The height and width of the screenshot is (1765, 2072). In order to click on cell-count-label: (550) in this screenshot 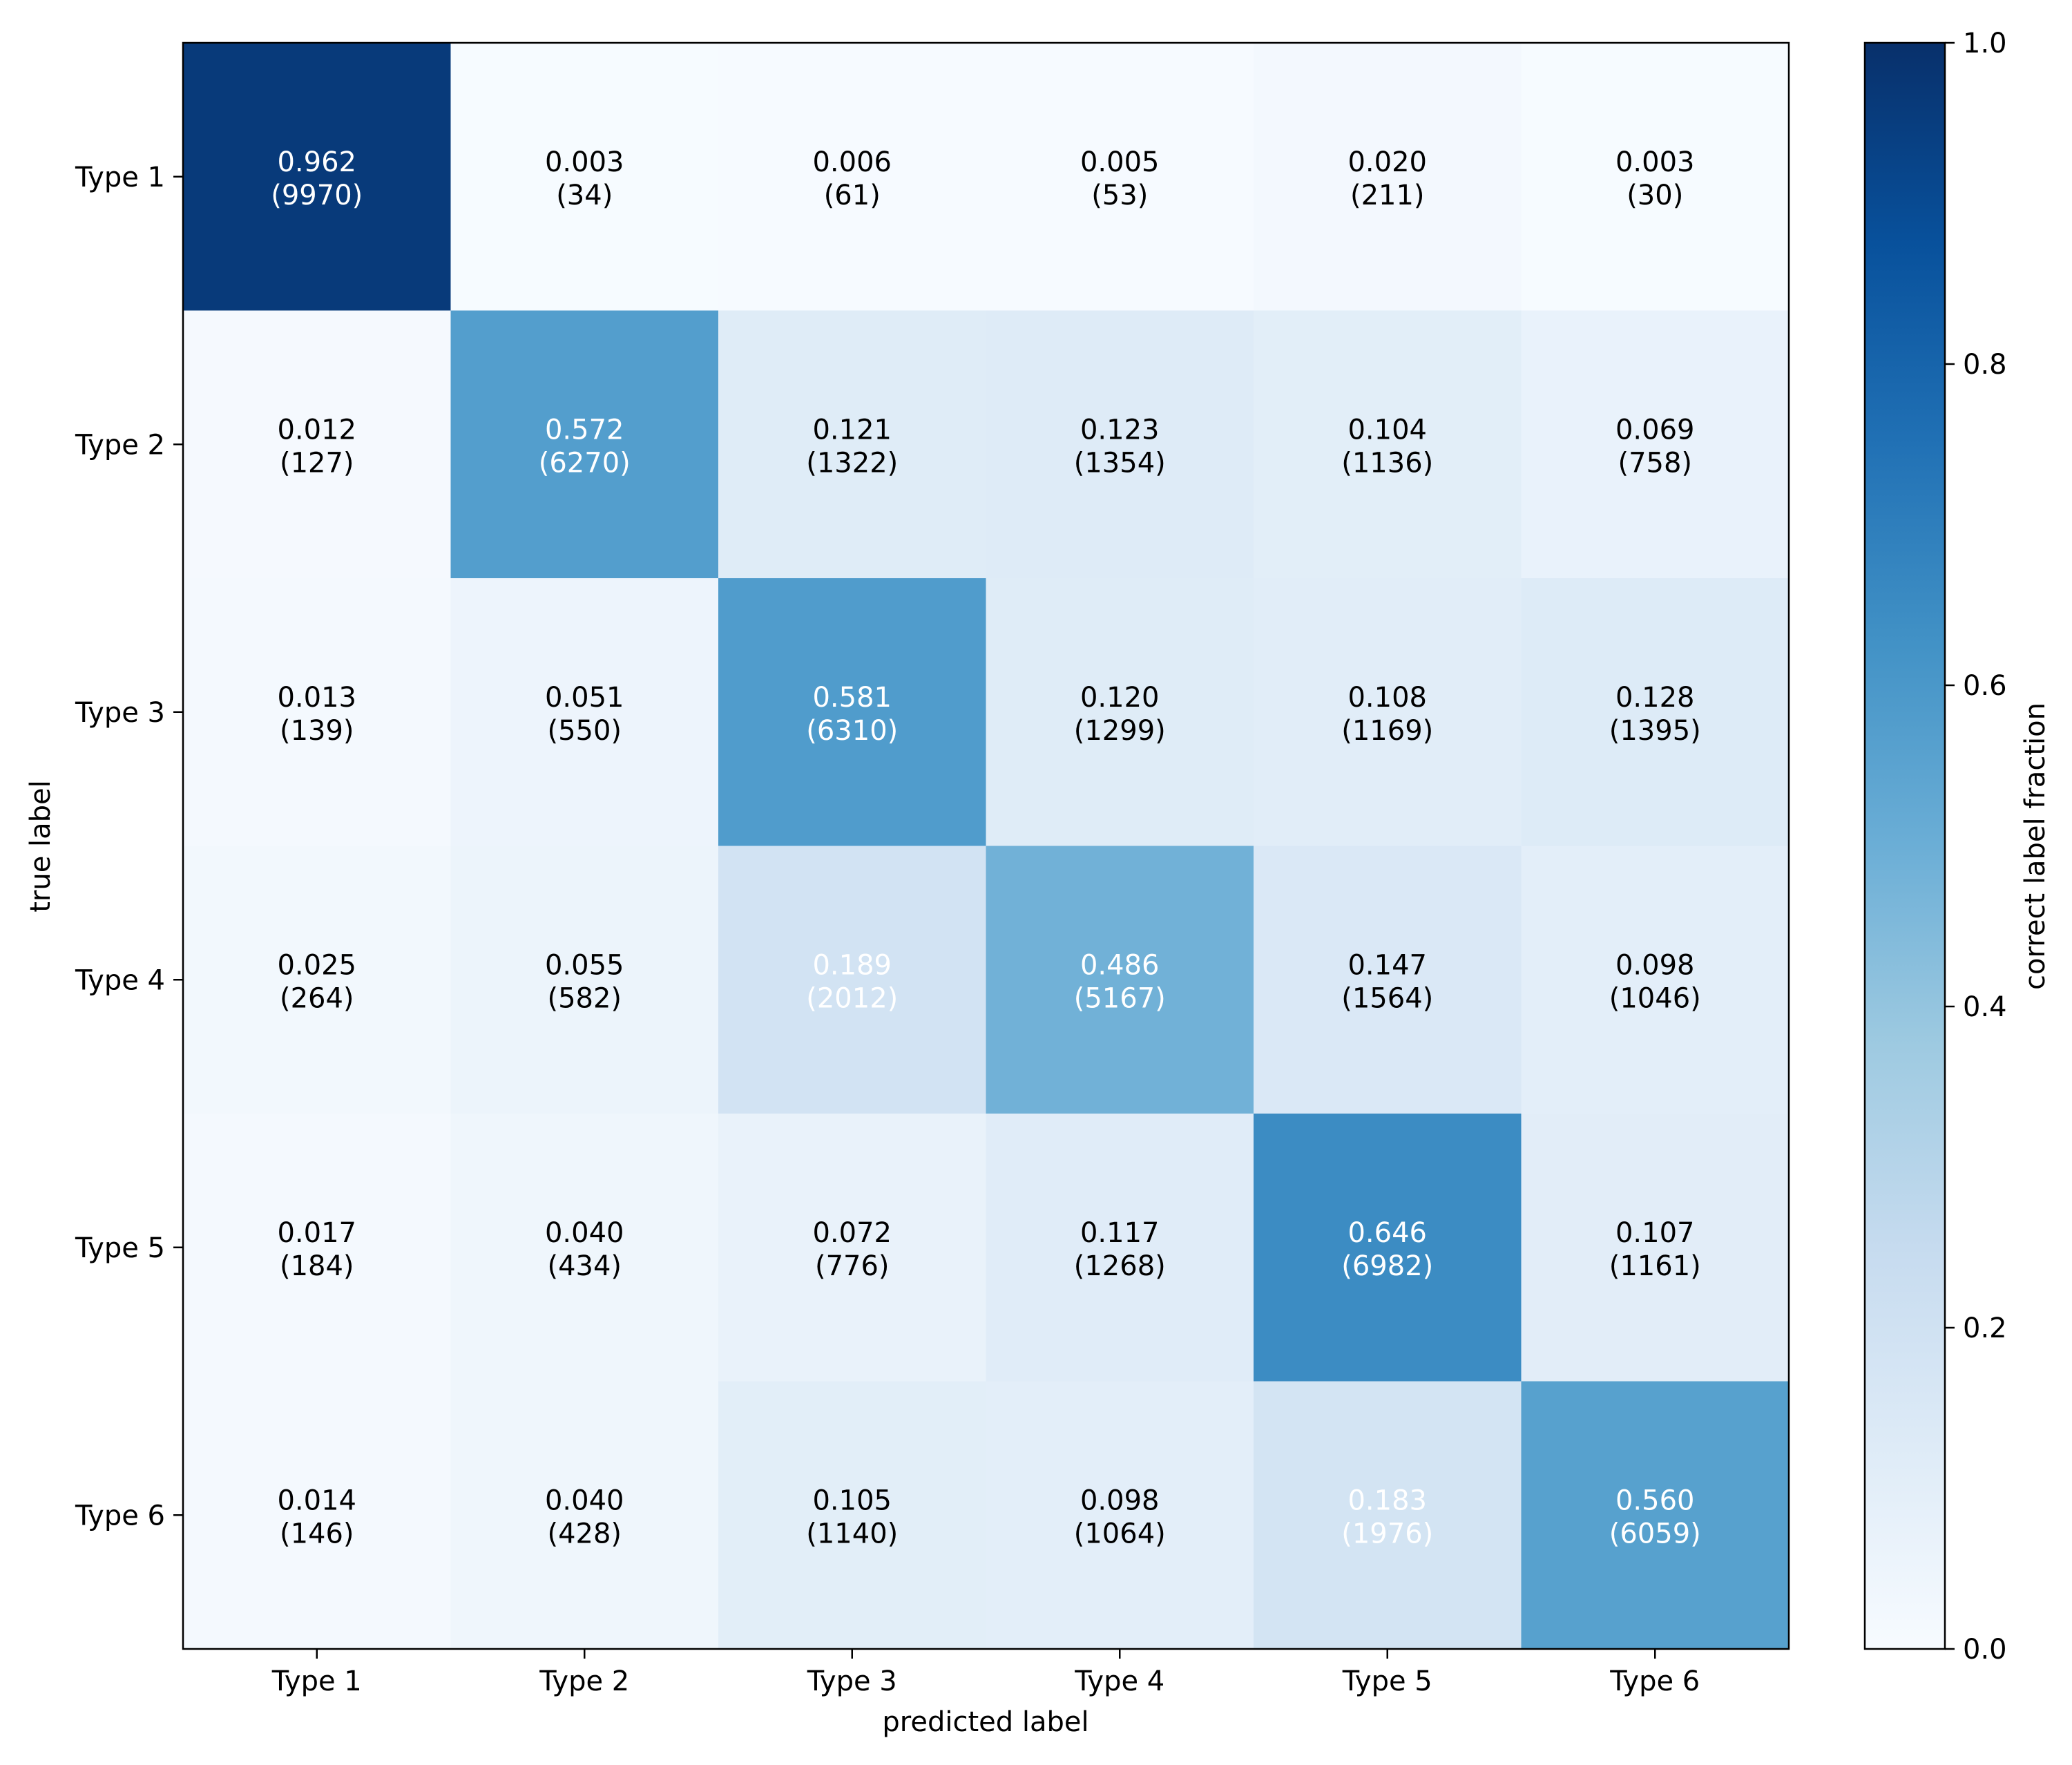, I will do `click(584, 731)`.